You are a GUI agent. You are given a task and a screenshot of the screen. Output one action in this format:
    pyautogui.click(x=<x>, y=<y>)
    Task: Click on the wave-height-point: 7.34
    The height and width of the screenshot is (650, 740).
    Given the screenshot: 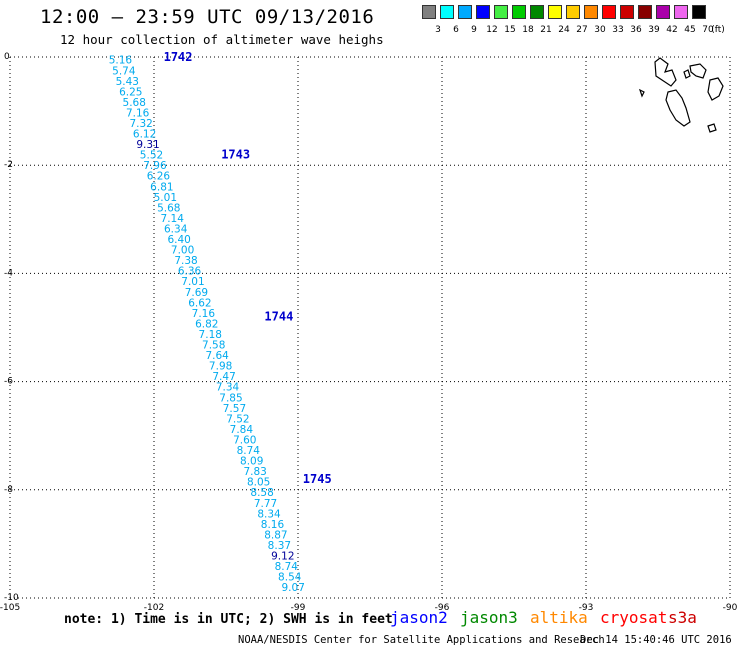 What is the action you would take?
    pyautogui.click(x=228, y=388)
    